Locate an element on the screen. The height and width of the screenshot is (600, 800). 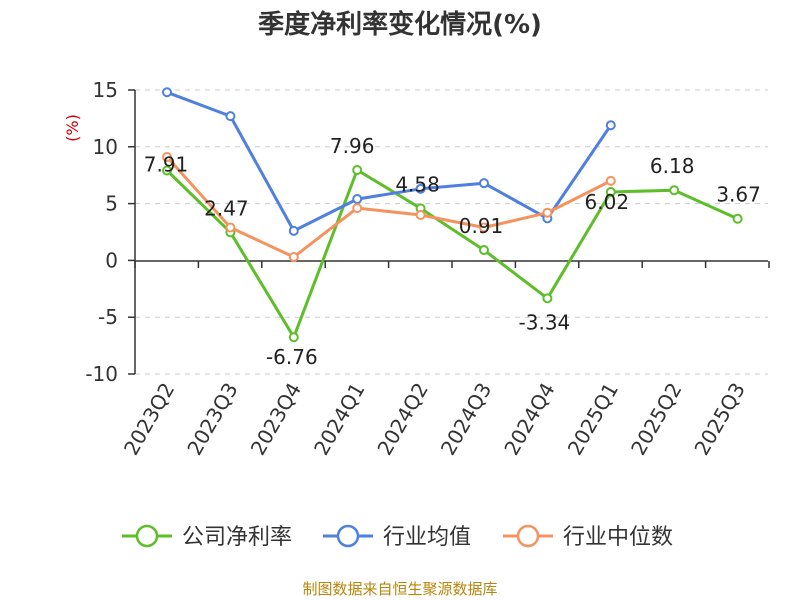
x-tick-label: 2024Q1 is located at coordinates (339, 419).